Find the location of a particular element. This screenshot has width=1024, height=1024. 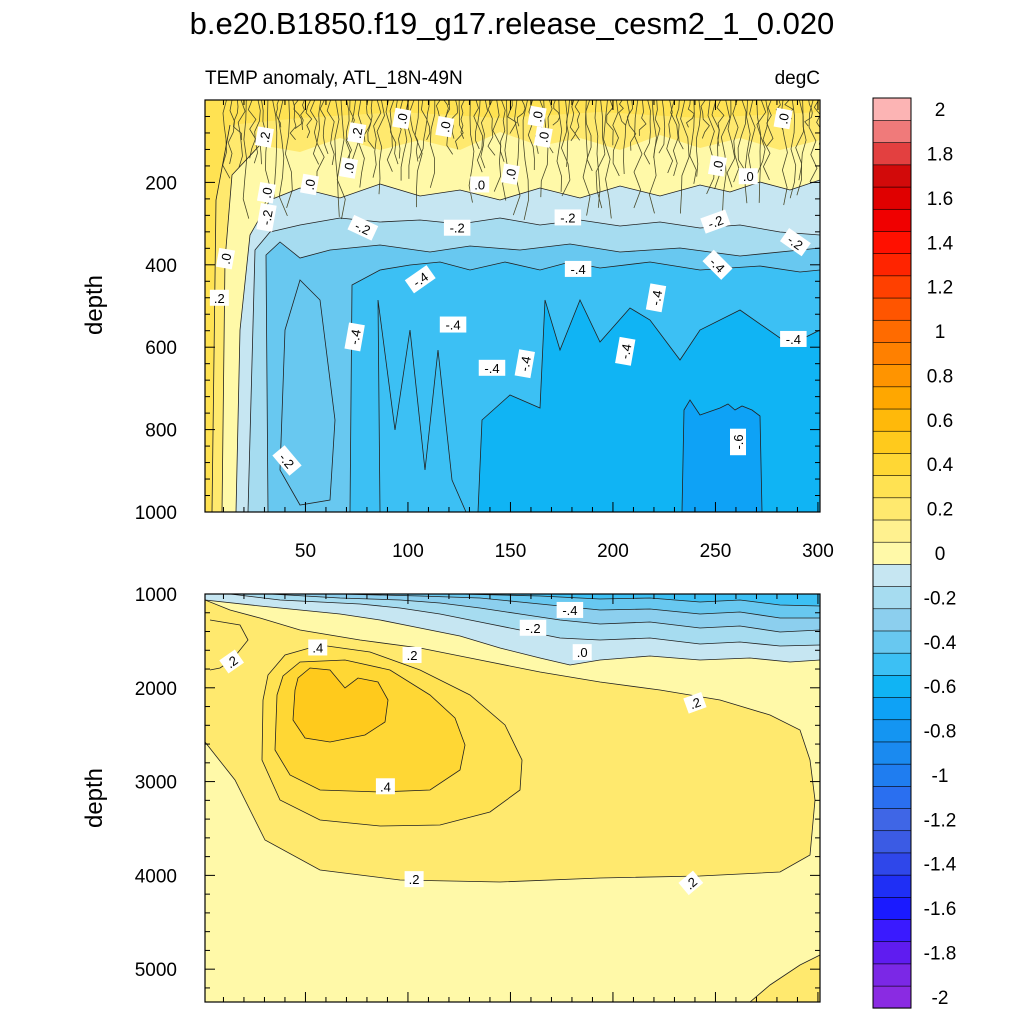

colorbar-label: -2 is located at coordinates (940, 998).